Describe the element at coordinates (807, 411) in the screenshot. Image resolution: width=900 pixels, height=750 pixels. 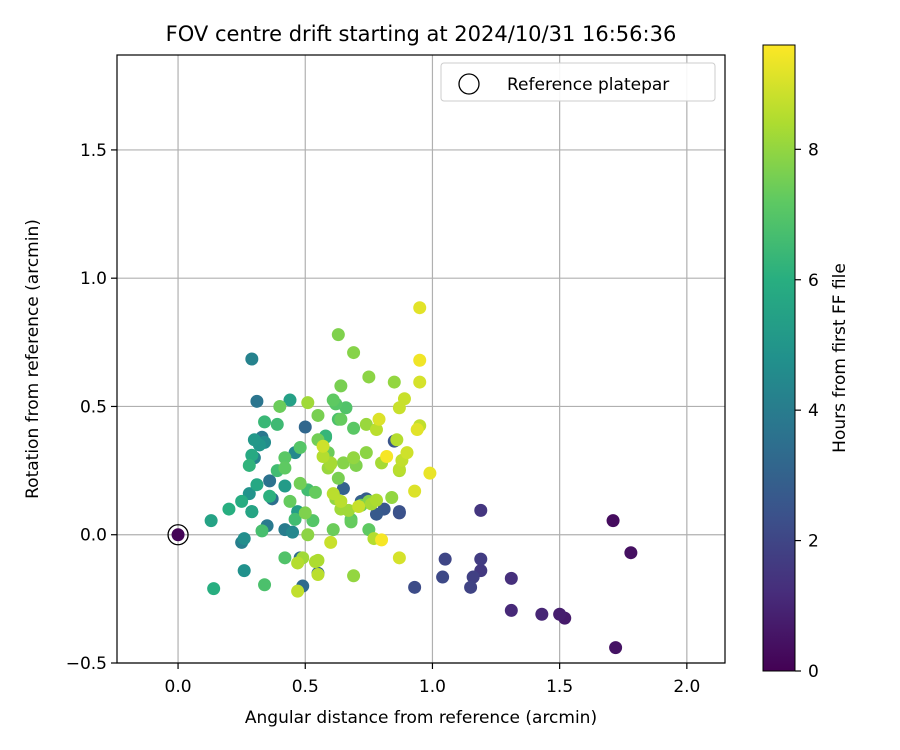
I see `colorbar-ticks: 0 2 4 6 8` at that location.